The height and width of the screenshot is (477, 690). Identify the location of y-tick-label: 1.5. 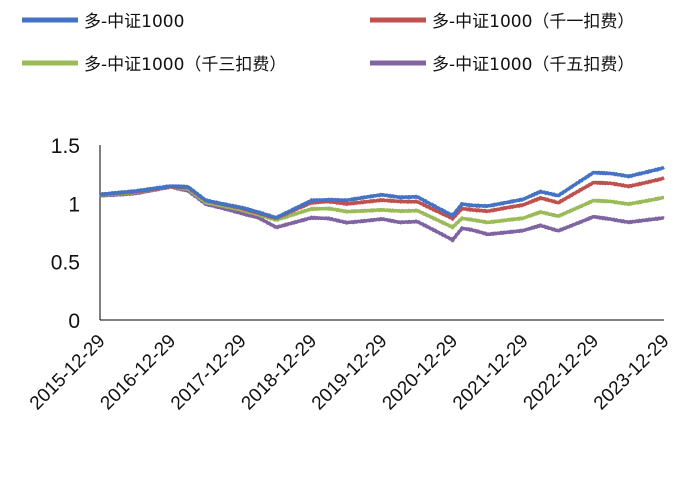
(65, 146).